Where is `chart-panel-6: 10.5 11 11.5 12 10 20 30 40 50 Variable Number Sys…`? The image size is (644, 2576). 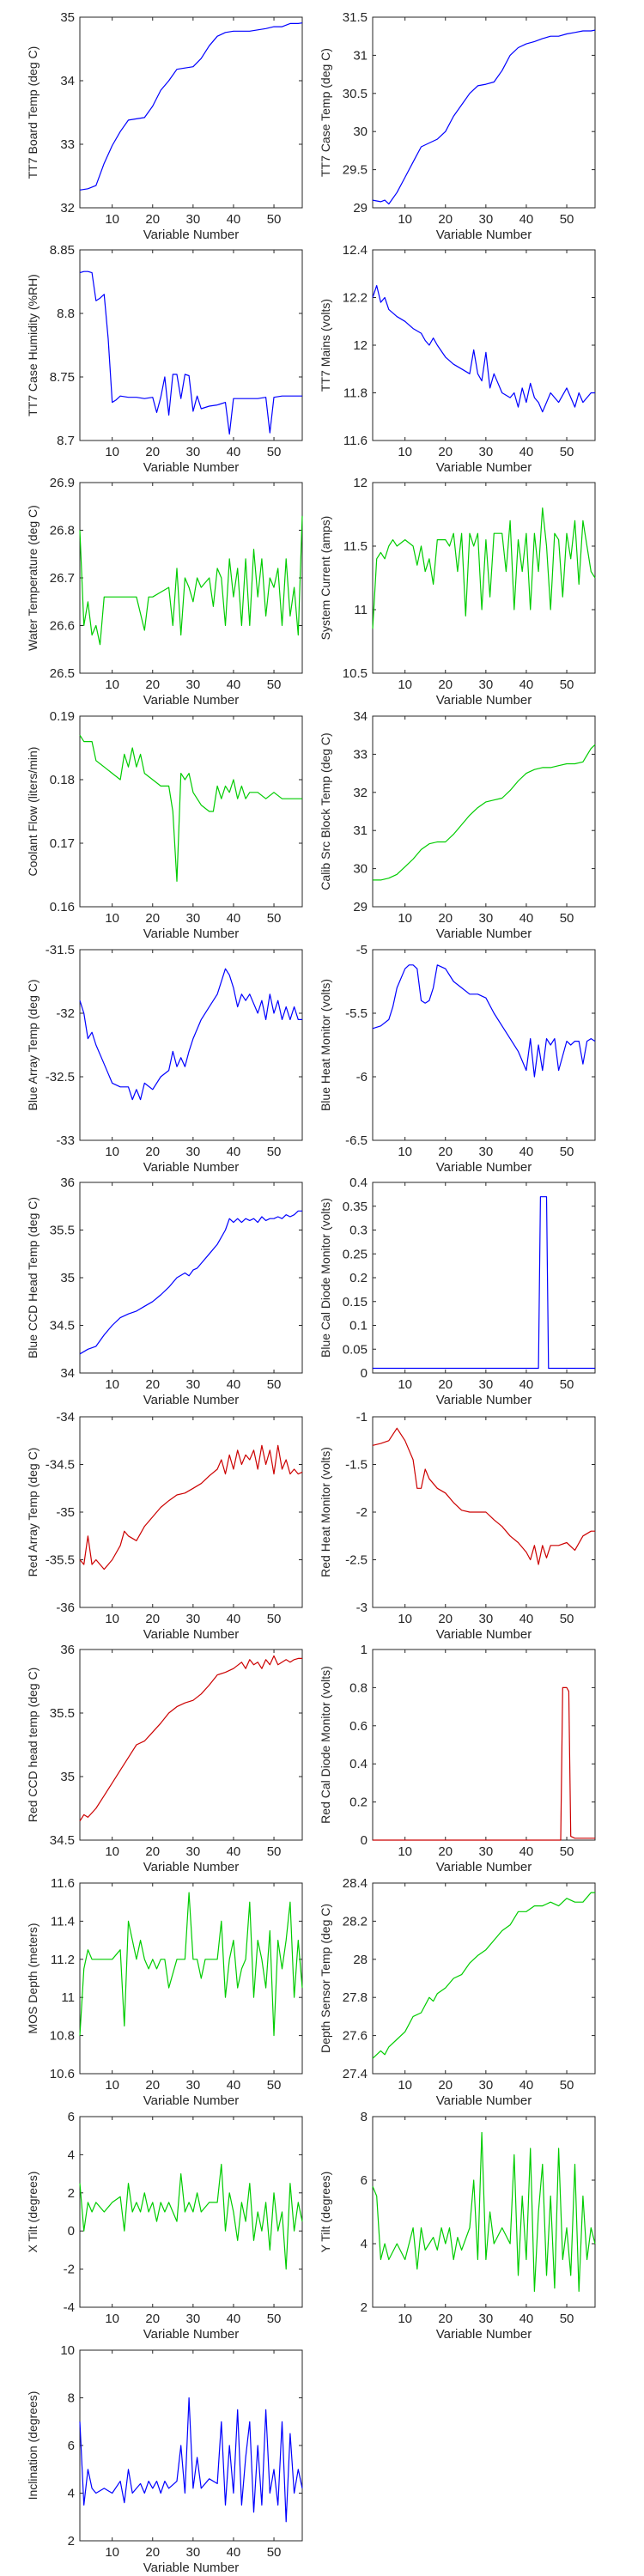 chart-panel-6: 10.5 11 11.5 12 10 20 30 40 50 Variable Number Sys… is located at coordinates (457, 592).